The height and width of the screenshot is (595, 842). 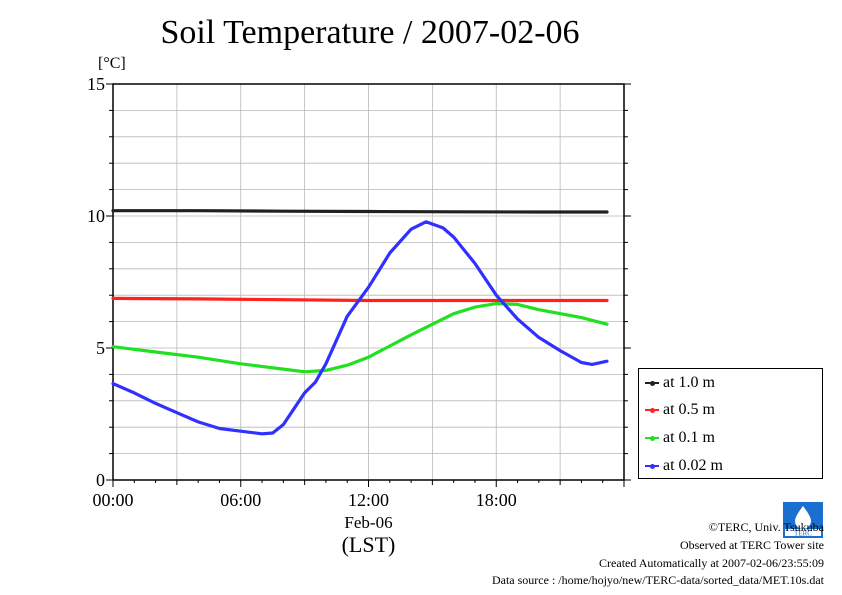 I want to click on chart-title: Soil Temperature / 2007-02-06, so click(x=370, y=32).